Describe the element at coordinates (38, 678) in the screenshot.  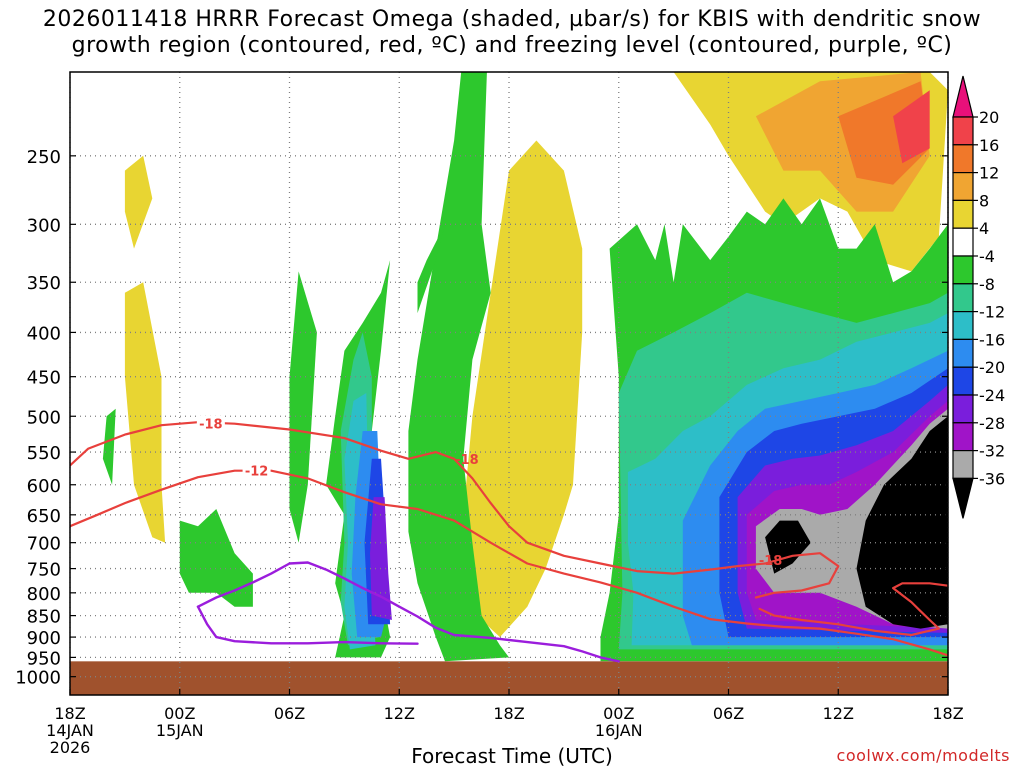
I see `y-tick-label-1000: 1000` at that location.